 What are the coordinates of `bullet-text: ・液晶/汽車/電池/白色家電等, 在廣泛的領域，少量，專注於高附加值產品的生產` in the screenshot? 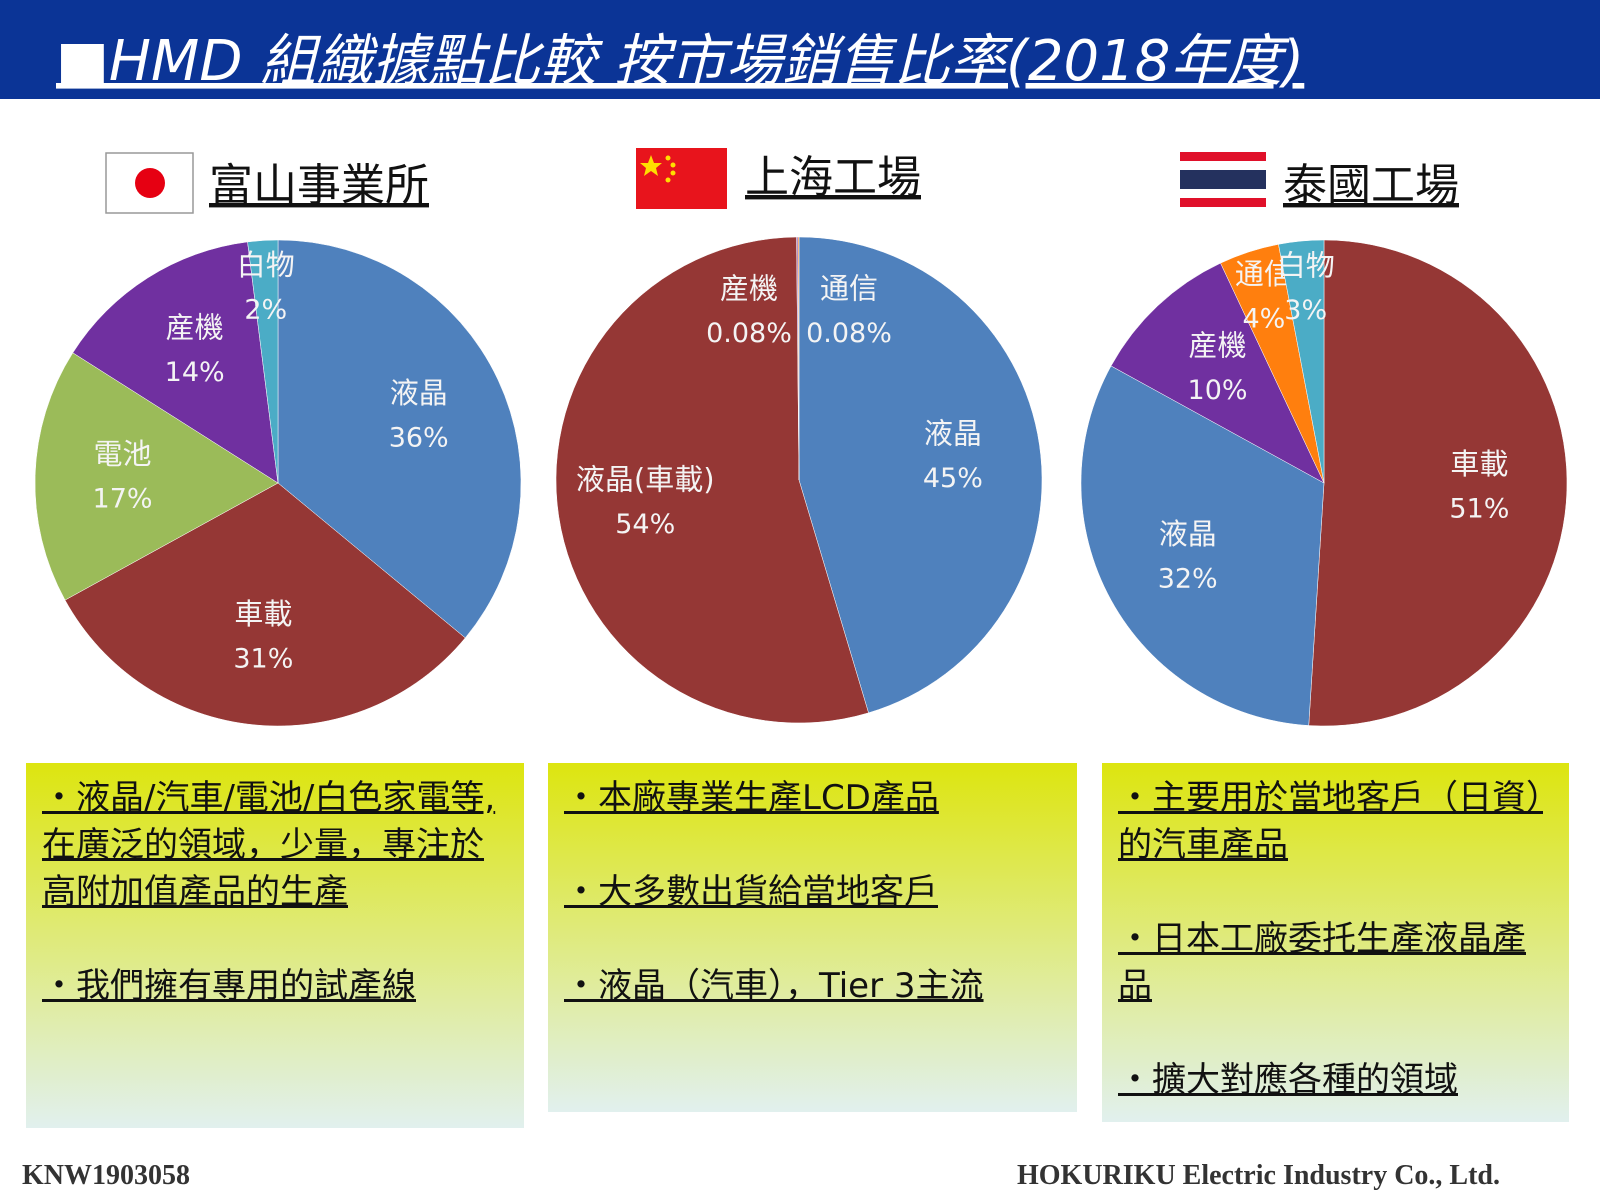 It's located at (269, 845).